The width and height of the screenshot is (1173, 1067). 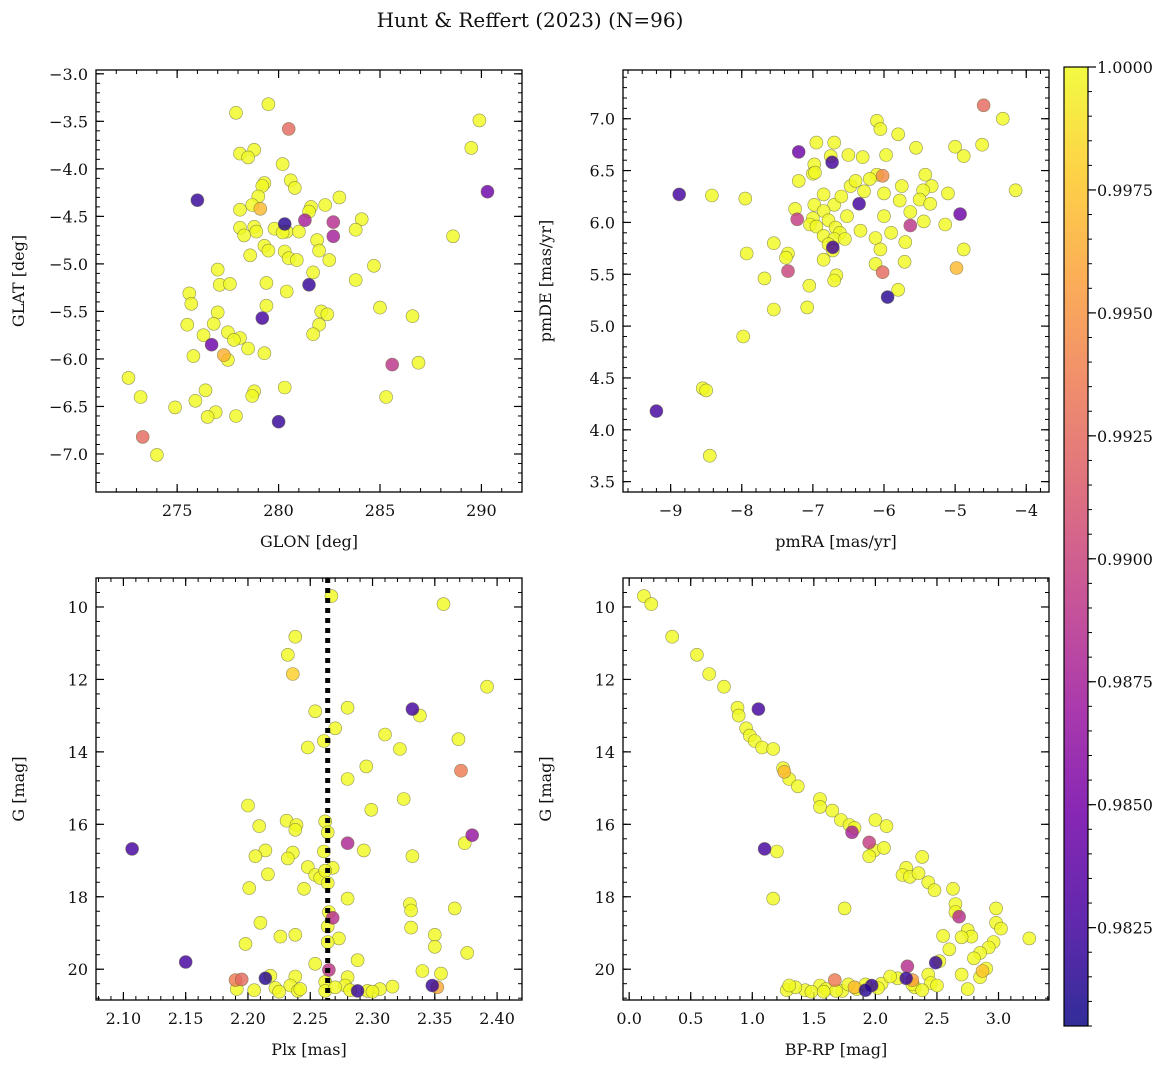 What do you see at coordinates (68, 74) in the screenshot?
I see `y-tick-label: −3.0` at bounding box center [68, 74].